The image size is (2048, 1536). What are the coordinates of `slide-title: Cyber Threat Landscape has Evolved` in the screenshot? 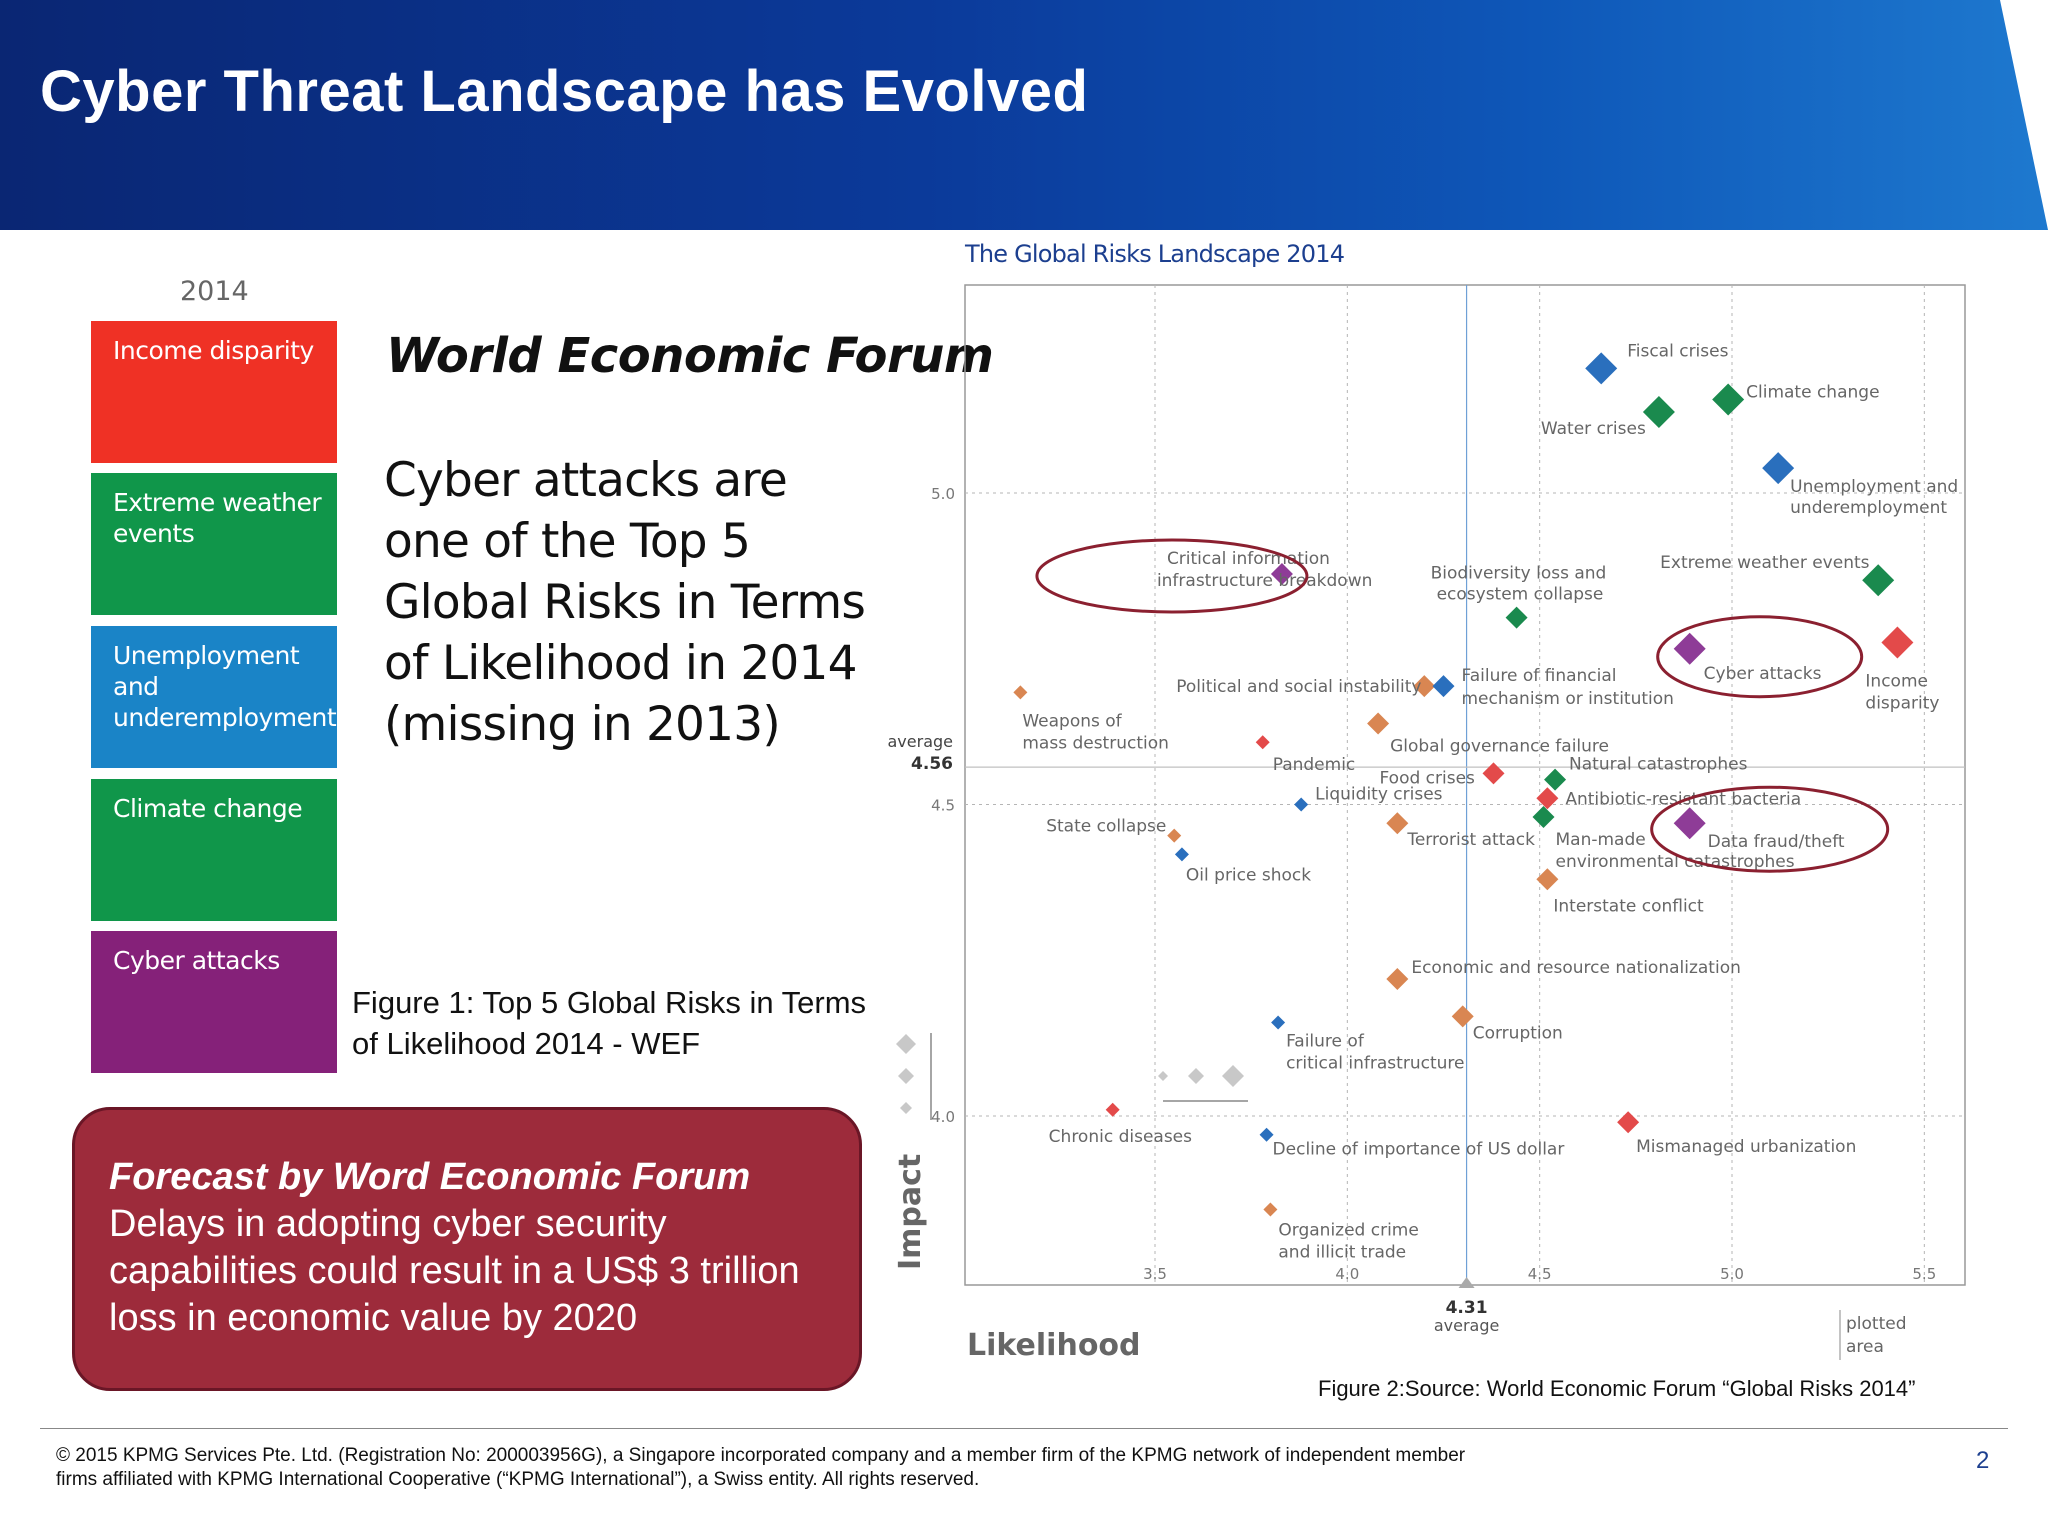 It's located at (564, 91).